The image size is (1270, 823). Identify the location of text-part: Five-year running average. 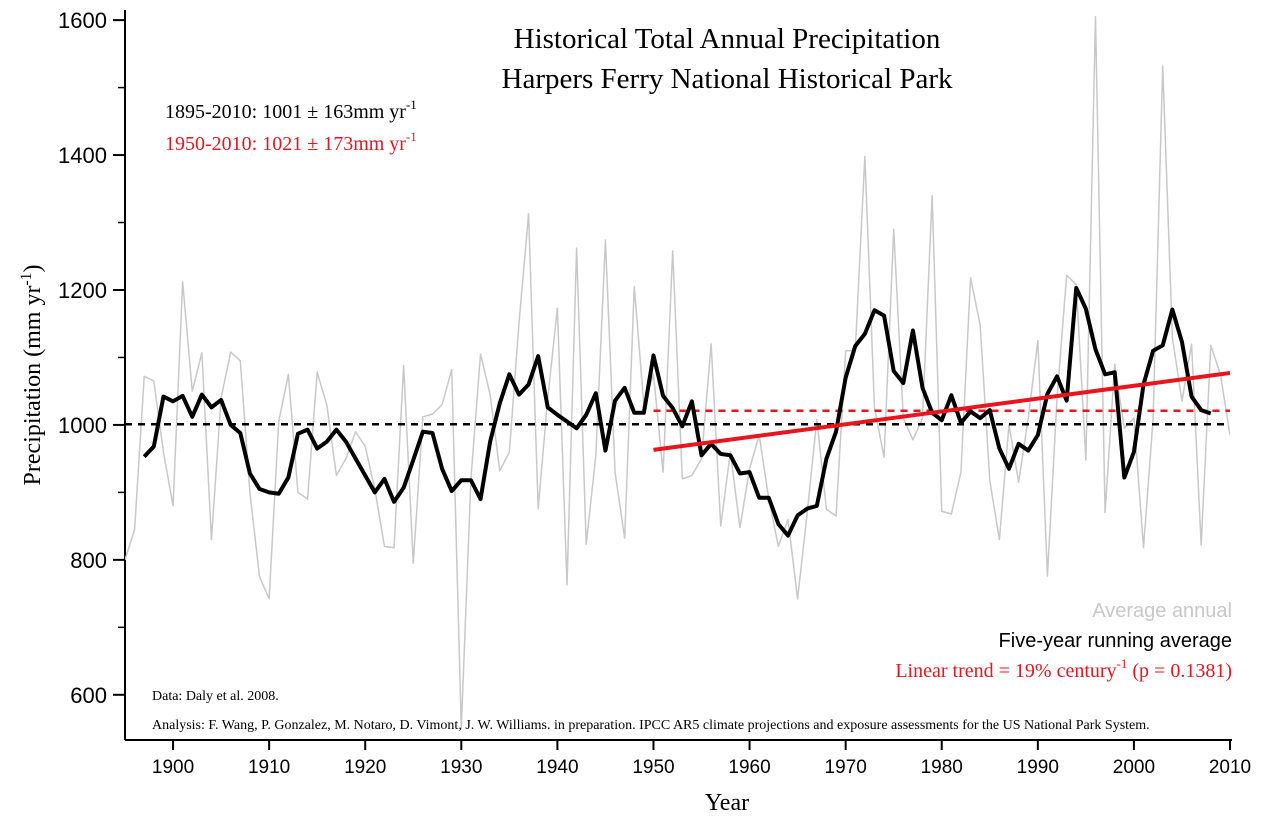
(1115, 641).